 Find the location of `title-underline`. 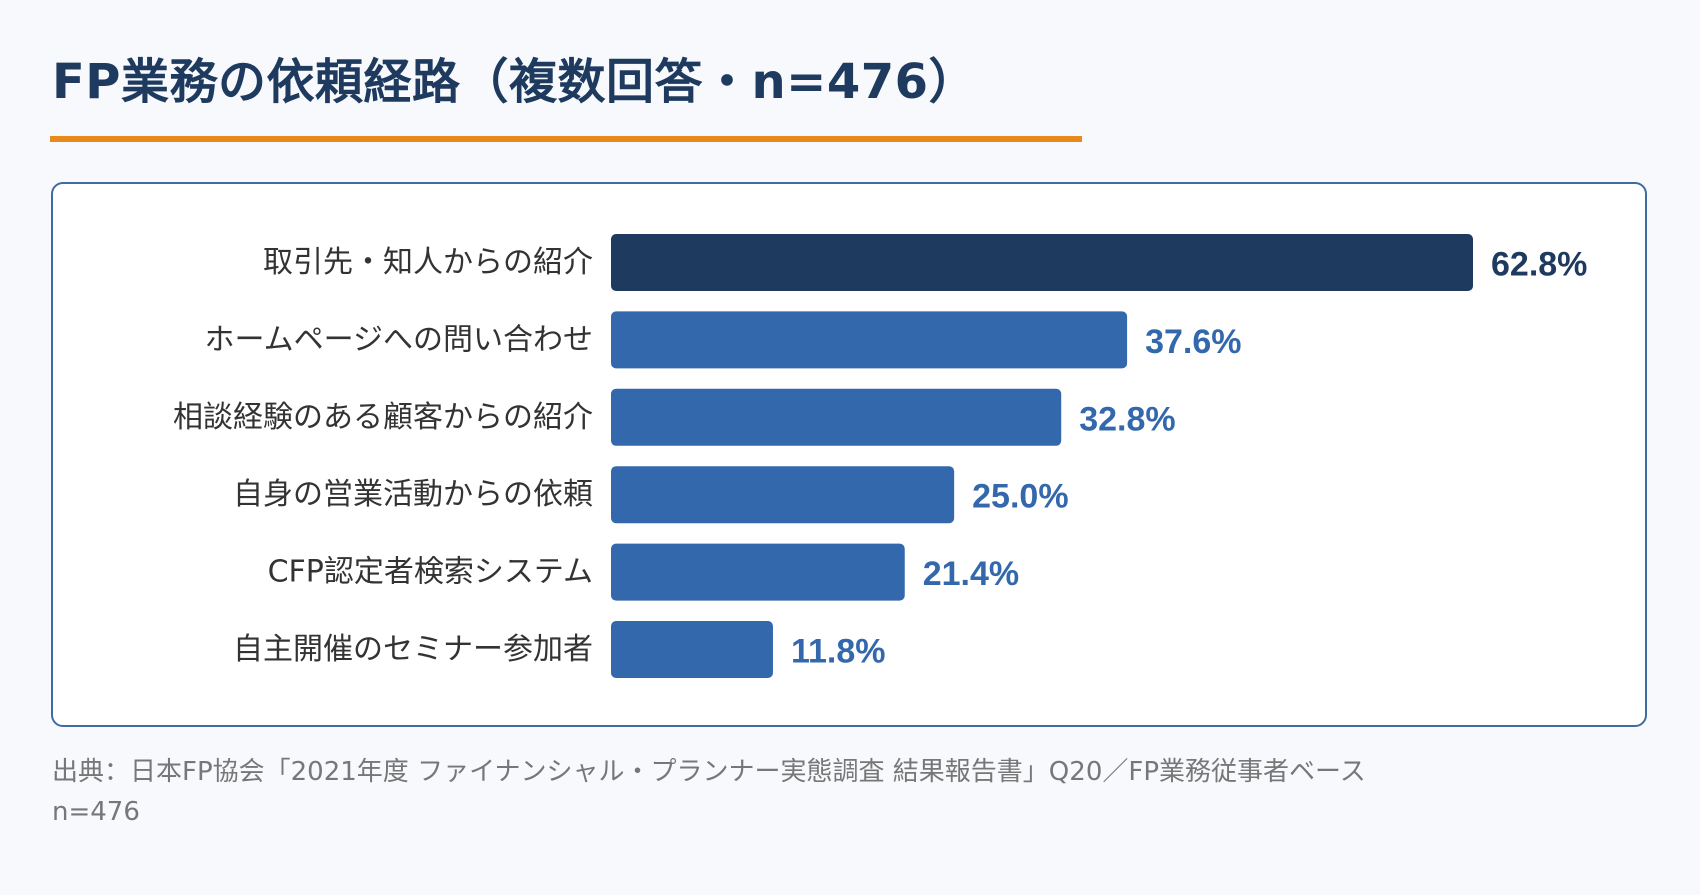

title-underline is located at coordinates (566, 139).